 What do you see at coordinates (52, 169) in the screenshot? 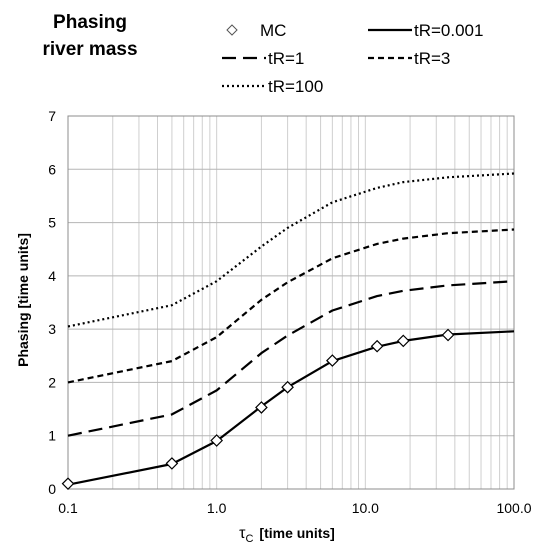
I see `y-tick-label: 6` at bounding box center [52, 169].